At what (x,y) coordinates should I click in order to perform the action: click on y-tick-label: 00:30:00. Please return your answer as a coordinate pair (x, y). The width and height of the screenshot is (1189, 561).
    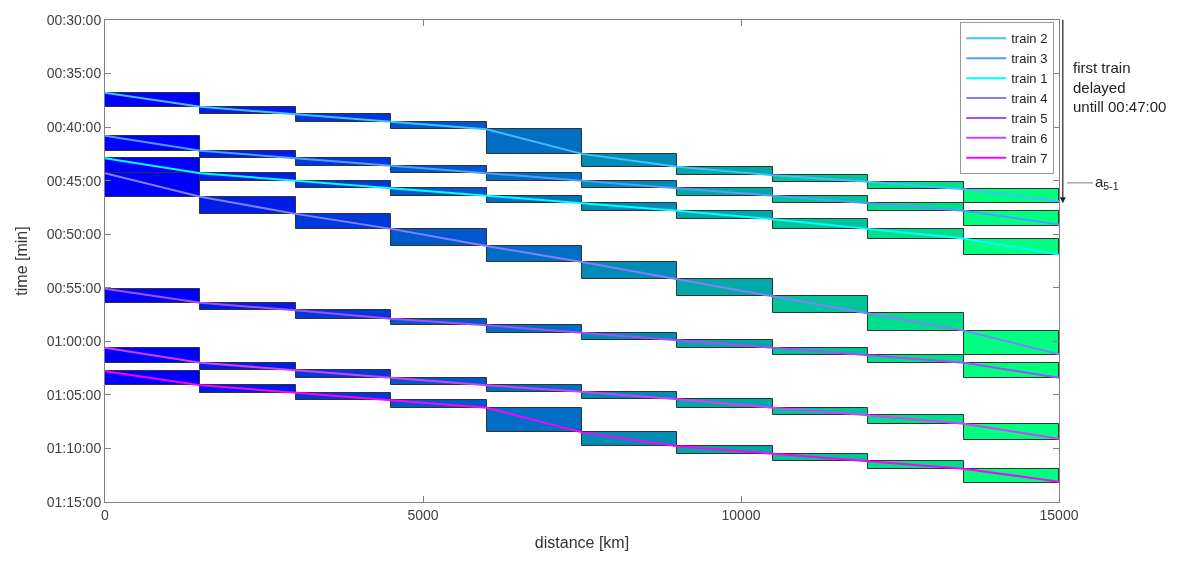
    Looking at the image, I should click on (74, 19).